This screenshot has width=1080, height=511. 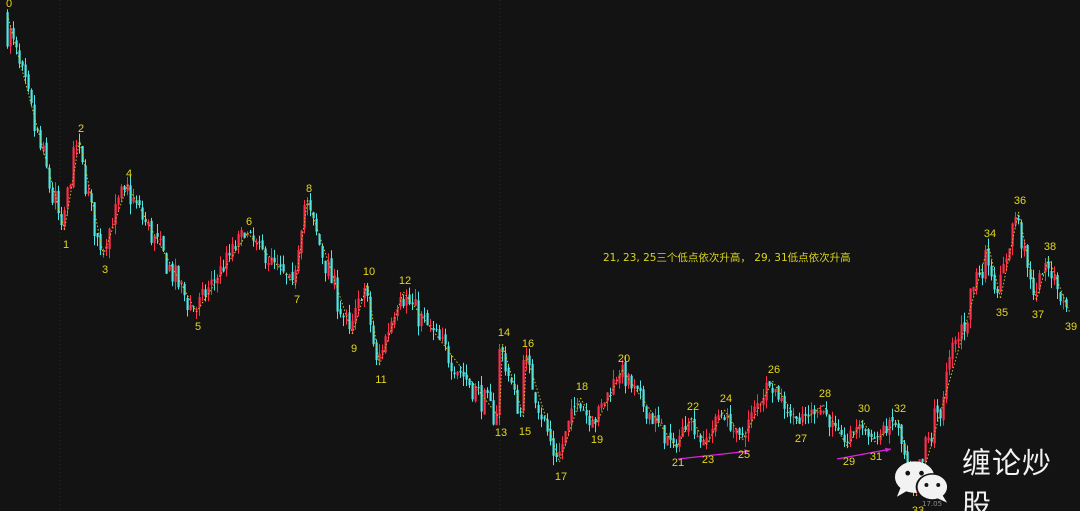 What do you see at coordinates (727, 258) in the screenshot?
I see `annotation-text: 21, 23, 25三个低点依次升高， 29, 31低点依次升高` at bounding box center [727, 258].